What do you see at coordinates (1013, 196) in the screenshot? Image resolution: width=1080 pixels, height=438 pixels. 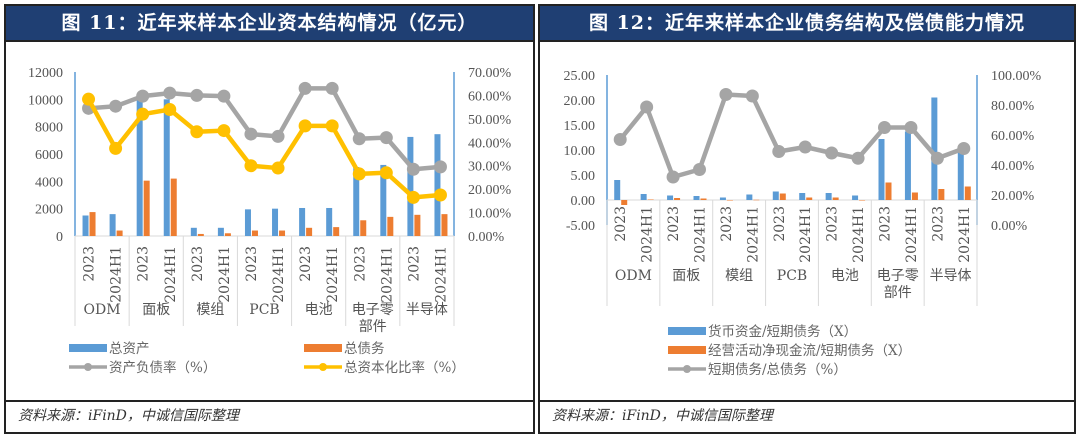 I see `y2-tick-label: 20.00%` at bounding box center [1013, 196].